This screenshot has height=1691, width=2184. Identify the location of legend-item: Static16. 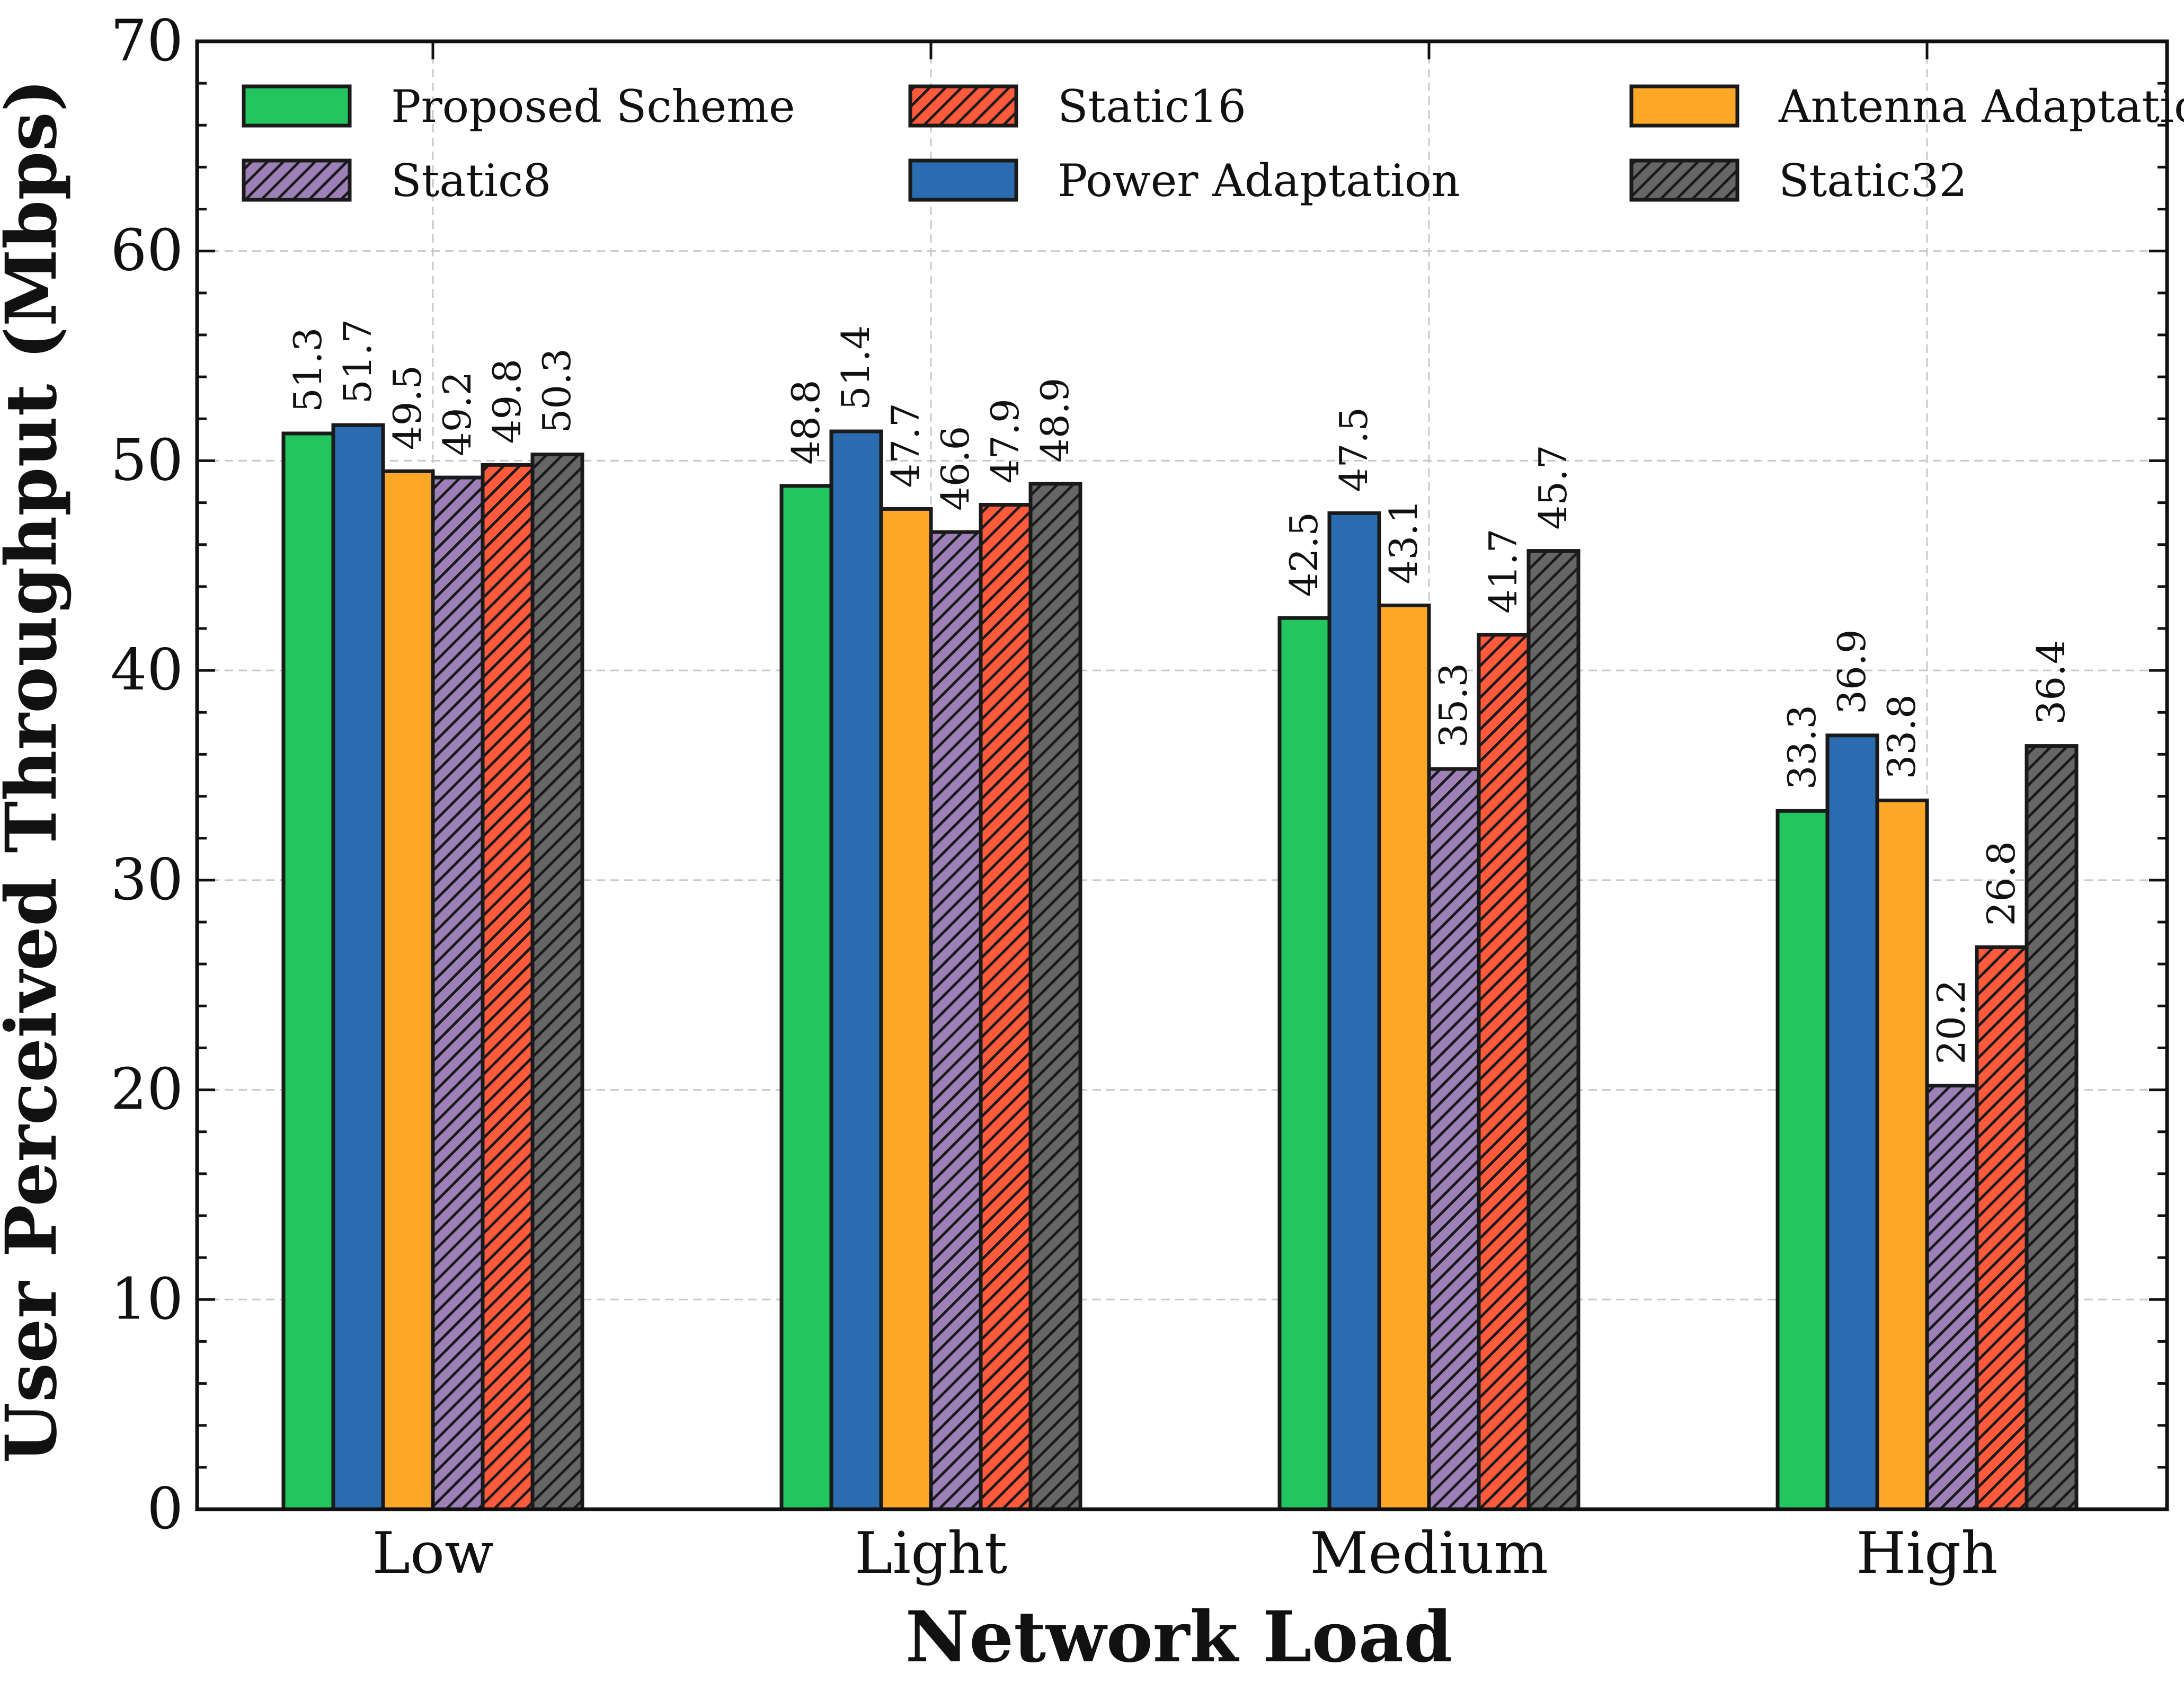
(1077, 106).